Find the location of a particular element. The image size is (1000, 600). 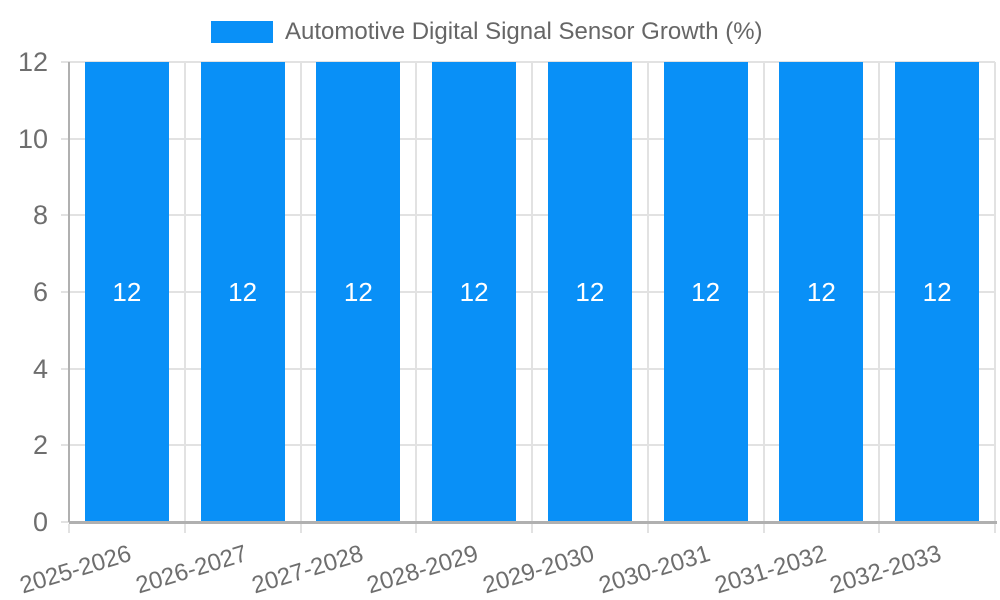

x-tick-label: 2031-2032 is located at coordinates (770, 570).